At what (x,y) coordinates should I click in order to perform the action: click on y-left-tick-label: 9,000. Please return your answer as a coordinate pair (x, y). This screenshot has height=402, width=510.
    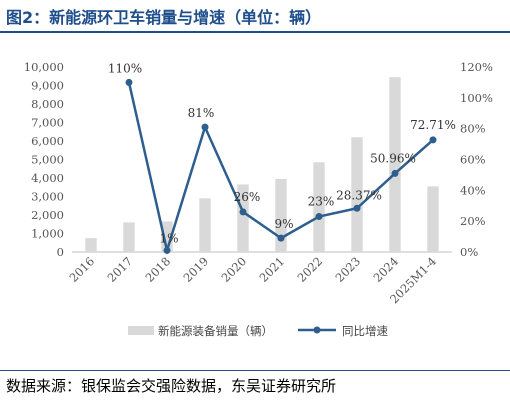
    Looking at the image, I should click on (47, 86).